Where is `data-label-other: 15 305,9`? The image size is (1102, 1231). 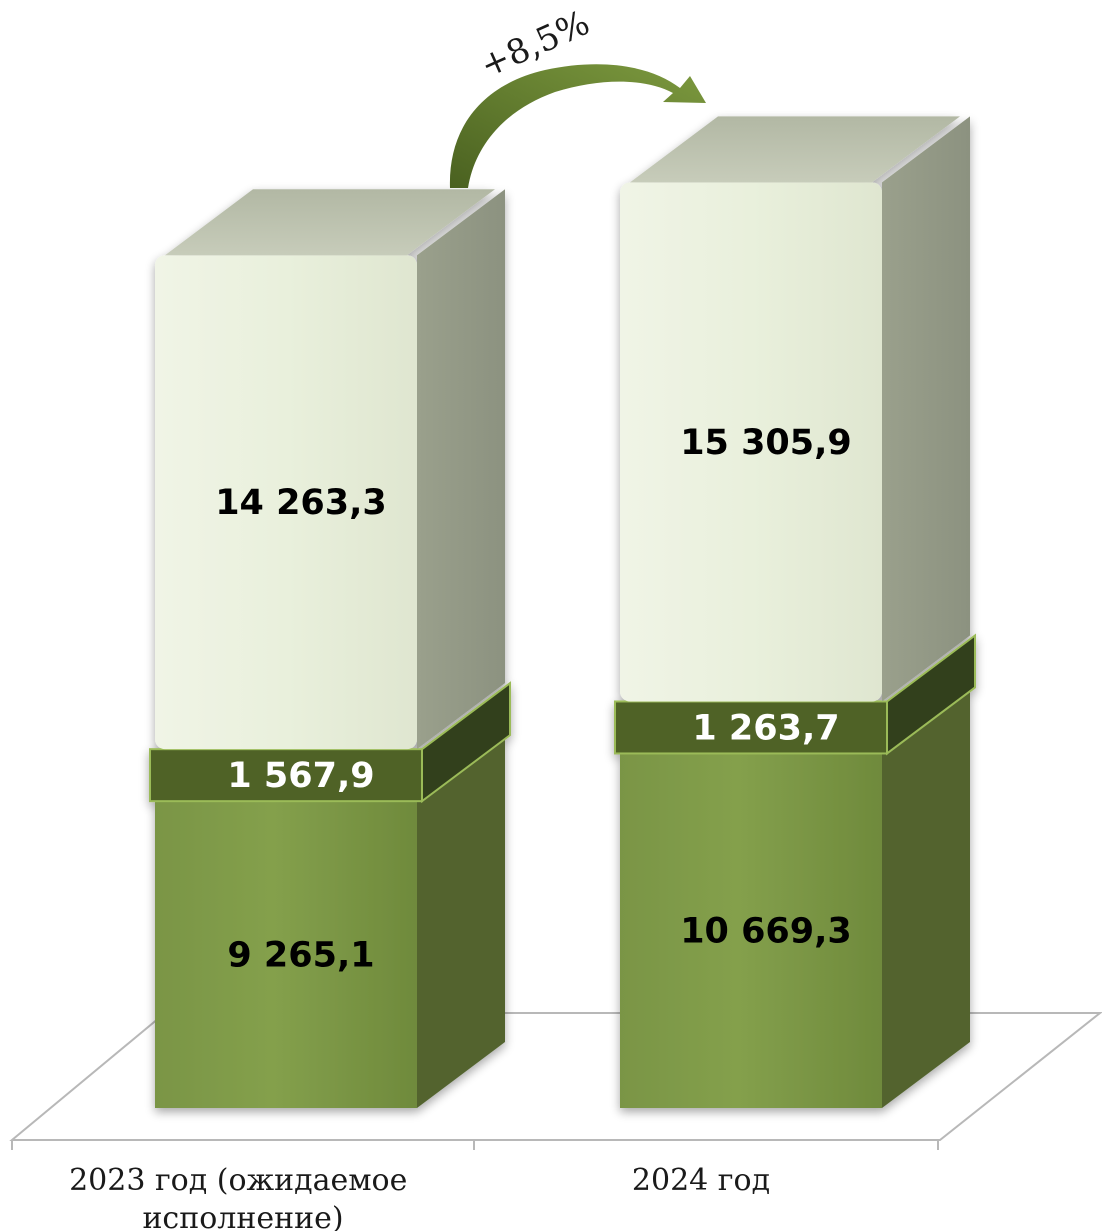 data-label-other: 15 305,9 is located at coordinates (766, 443).